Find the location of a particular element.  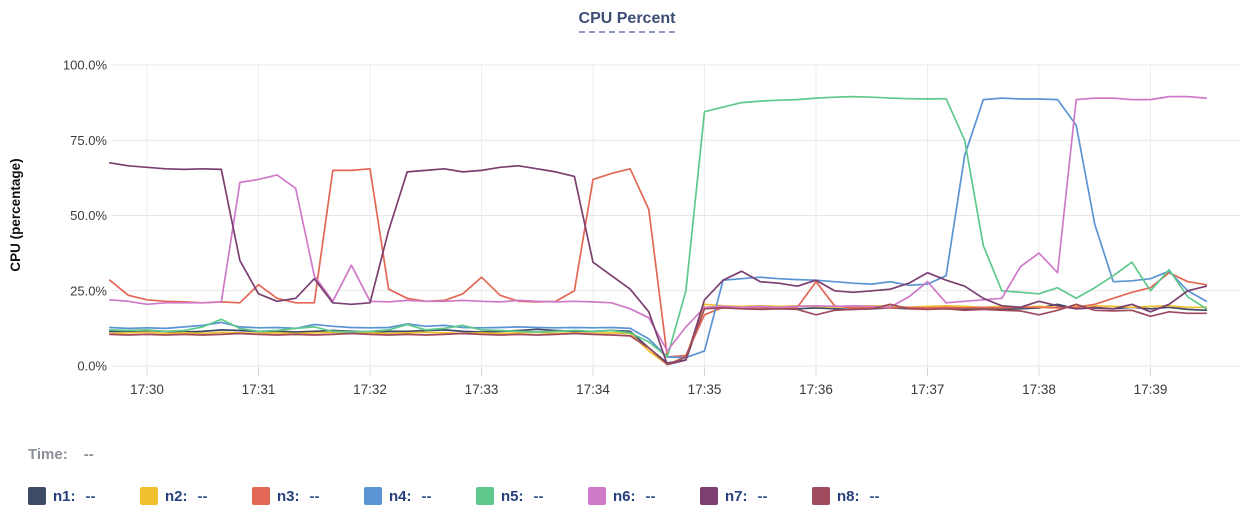

x-tick-label: 17:31 is located at coordinates (259, 389).